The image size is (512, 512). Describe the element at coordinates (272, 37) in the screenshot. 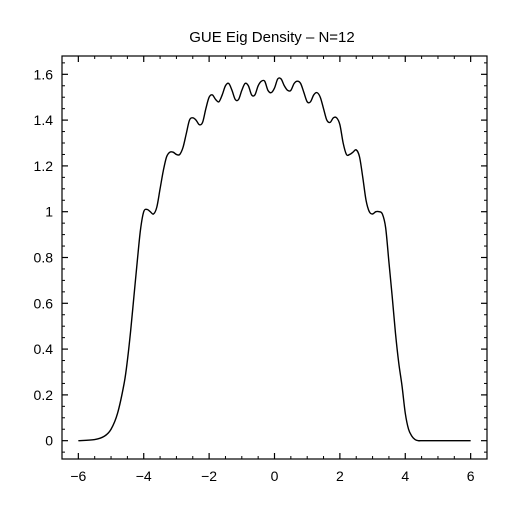

I see `chart-title: GUE Eig Density – N=12` at that location.